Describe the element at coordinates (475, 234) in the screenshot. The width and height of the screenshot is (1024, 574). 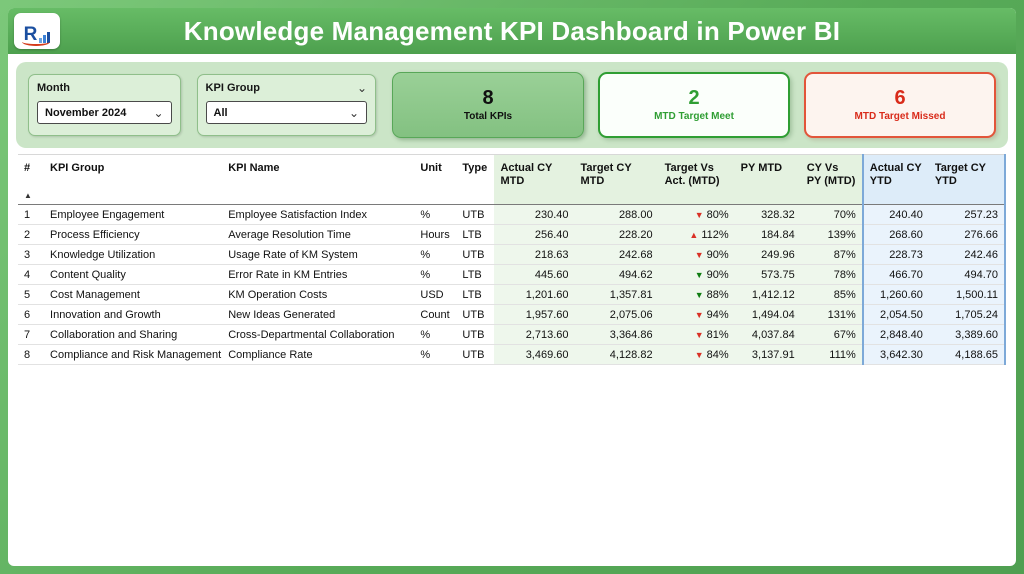
I see `cell-type: LTB` at that location.